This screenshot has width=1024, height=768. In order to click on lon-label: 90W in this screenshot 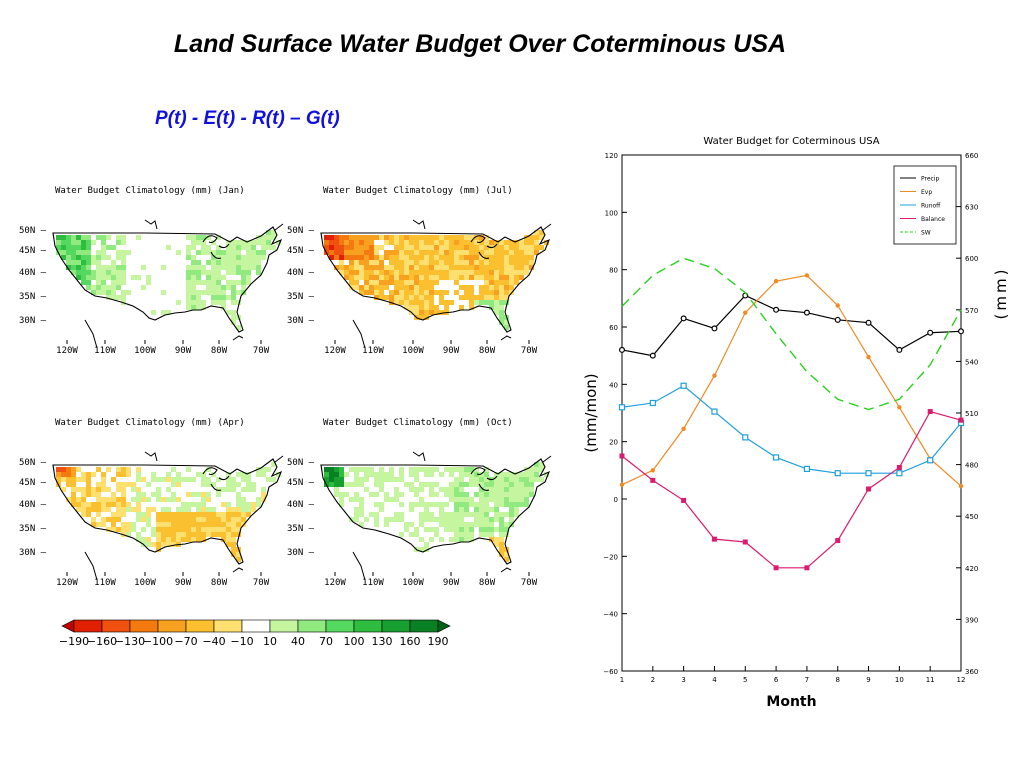, I will do `click(183, 583)`.